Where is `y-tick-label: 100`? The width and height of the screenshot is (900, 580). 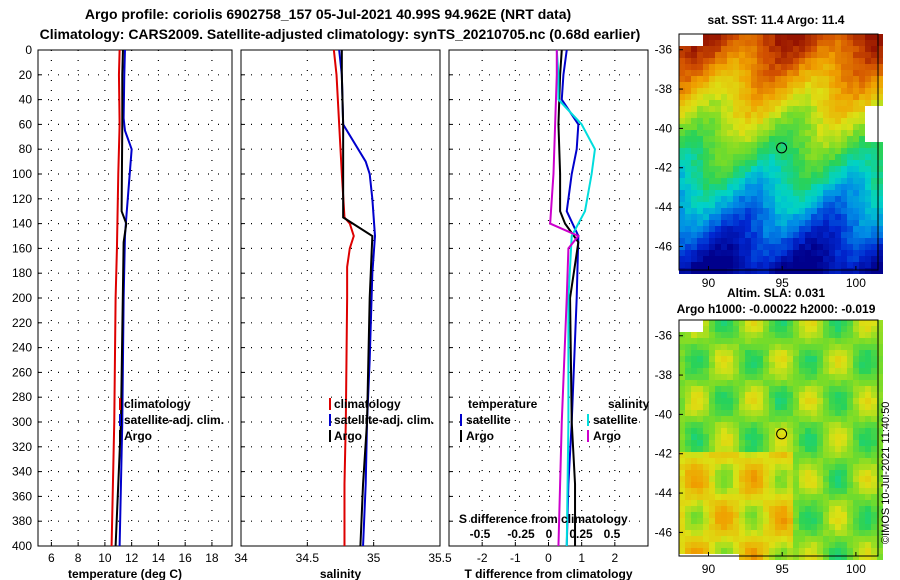
y-tick-label: 100 is located at coordinates (22, 174).